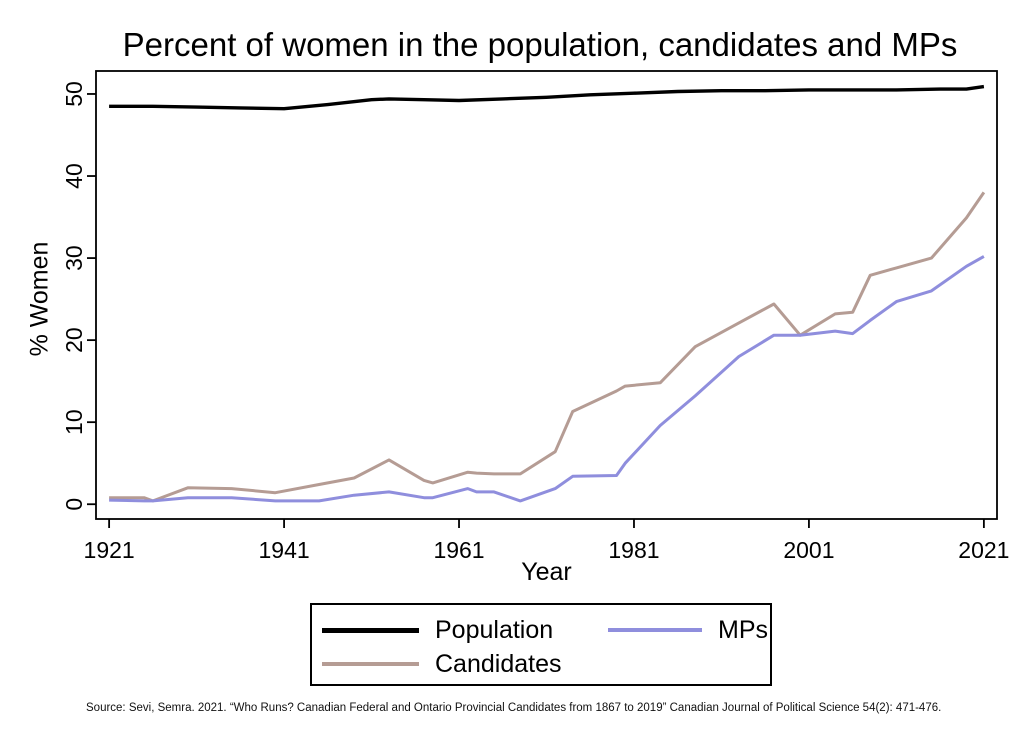 This screenshot has width=1024, height=744. I want to click on legend-entry-mps: MPs, so click(688, 630).